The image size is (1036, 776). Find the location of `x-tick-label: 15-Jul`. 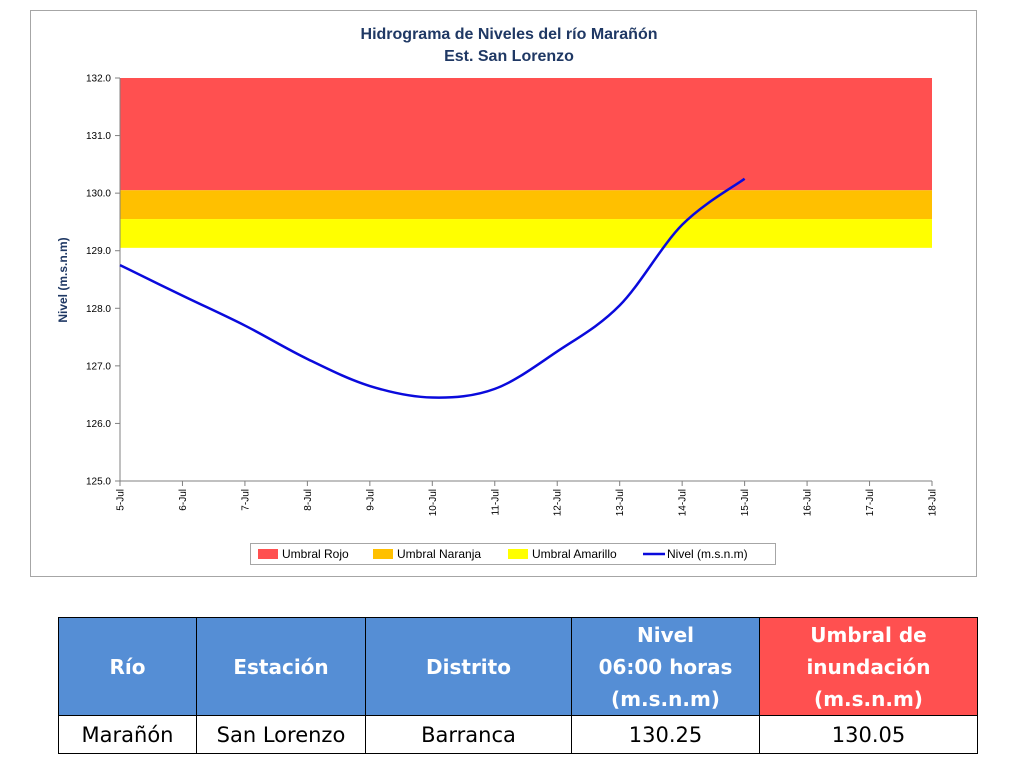

x-tick-label: 15-Jul is located at coordinates (745, 502).